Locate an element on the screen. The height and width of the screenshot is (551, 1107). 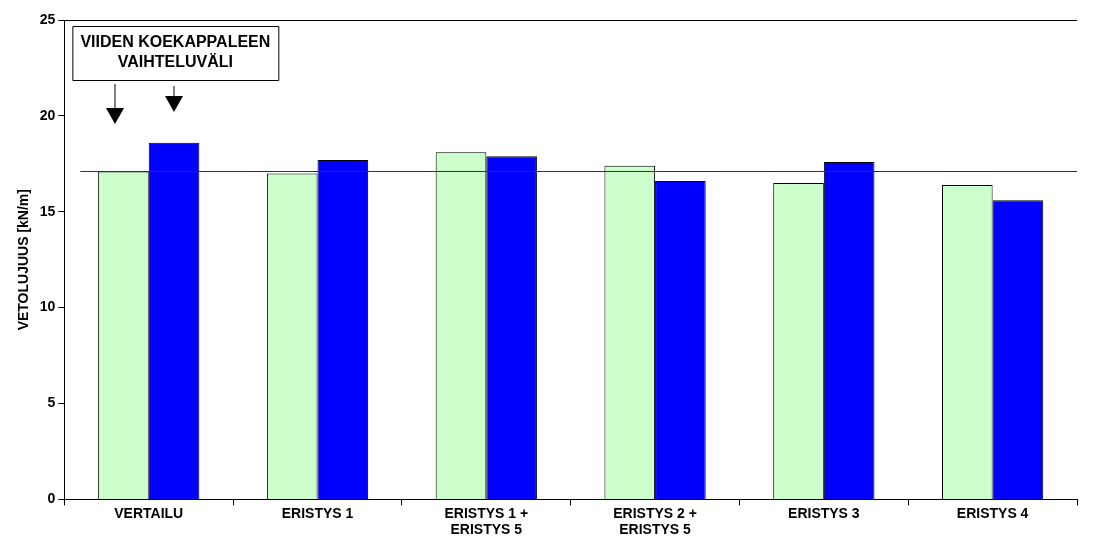
y-tick-label: 10 is located at coordinates (47, 306).